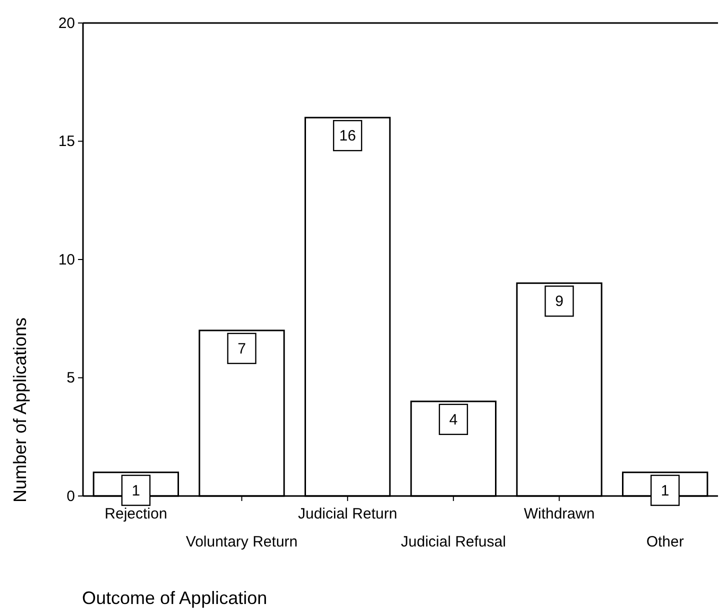  What do you see at coordinates (66, 259) in the screenshot?
I see `y-tick-label: 10` at bounding box center [66, 259].